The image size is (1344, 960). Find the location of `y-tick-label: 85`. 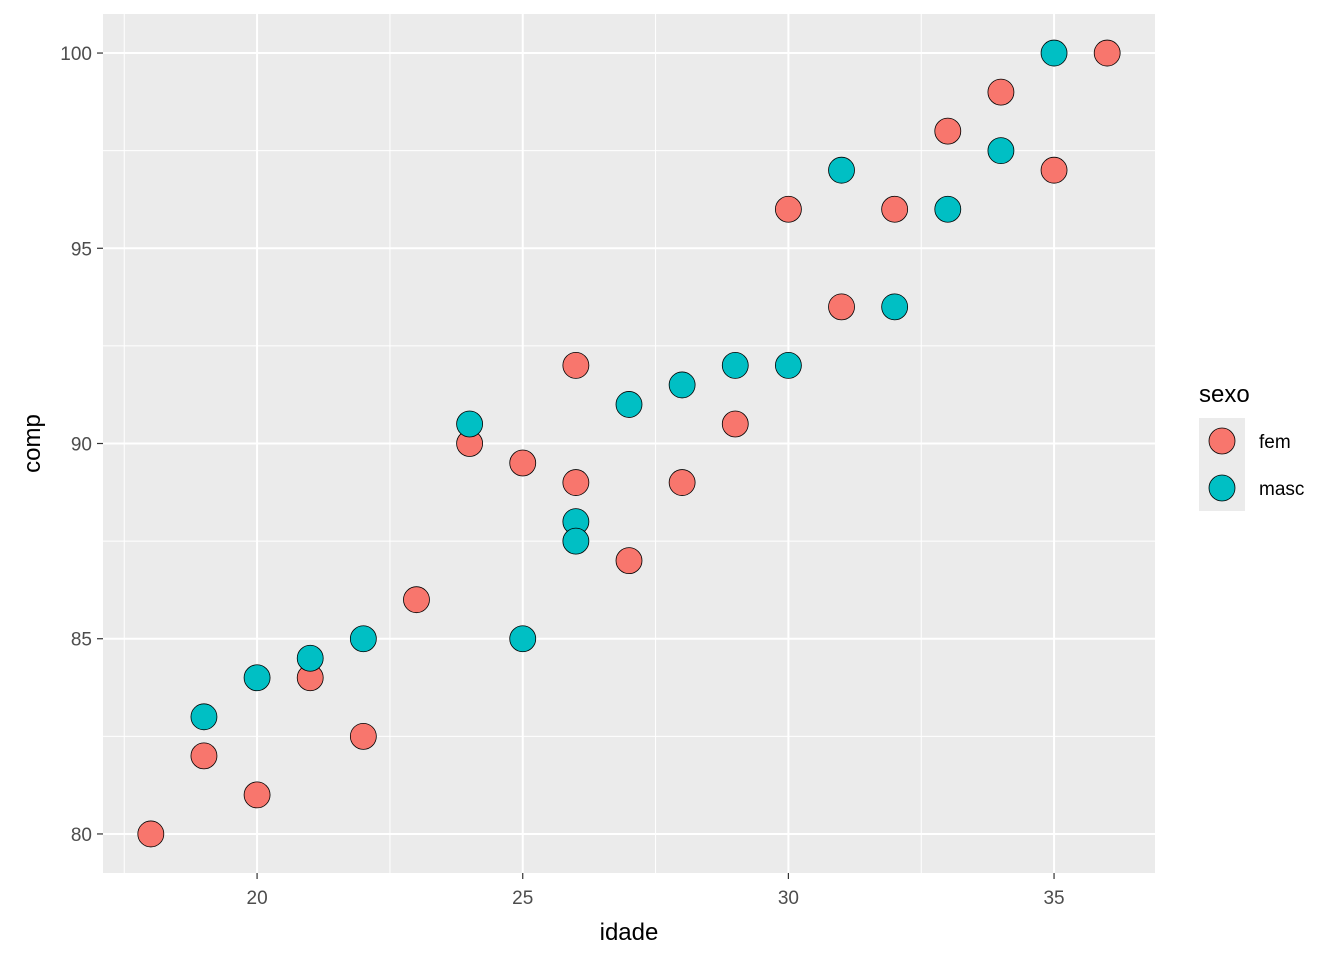

y-tick-label: 85 is located at coordinates (81, 640).